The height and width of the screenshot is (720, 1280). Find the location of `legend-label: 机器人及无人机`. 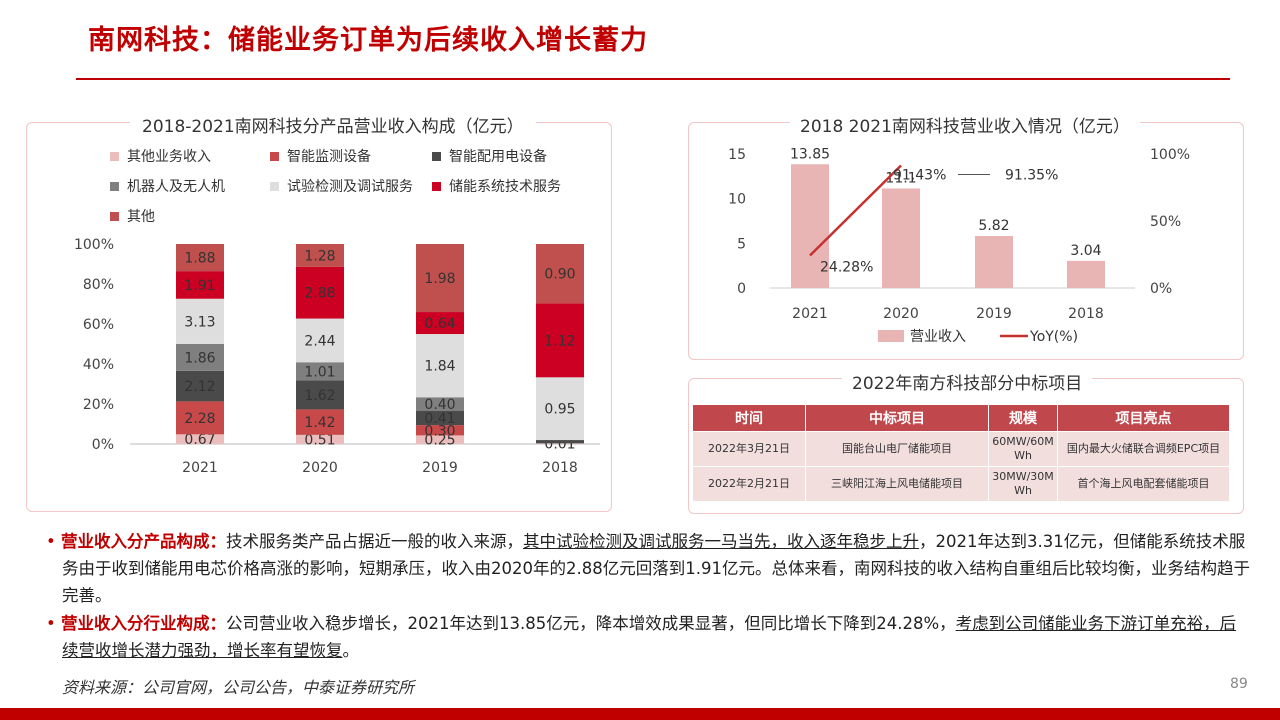

legend-label: 机器人及无人机 is located at coordinates (176, 187).